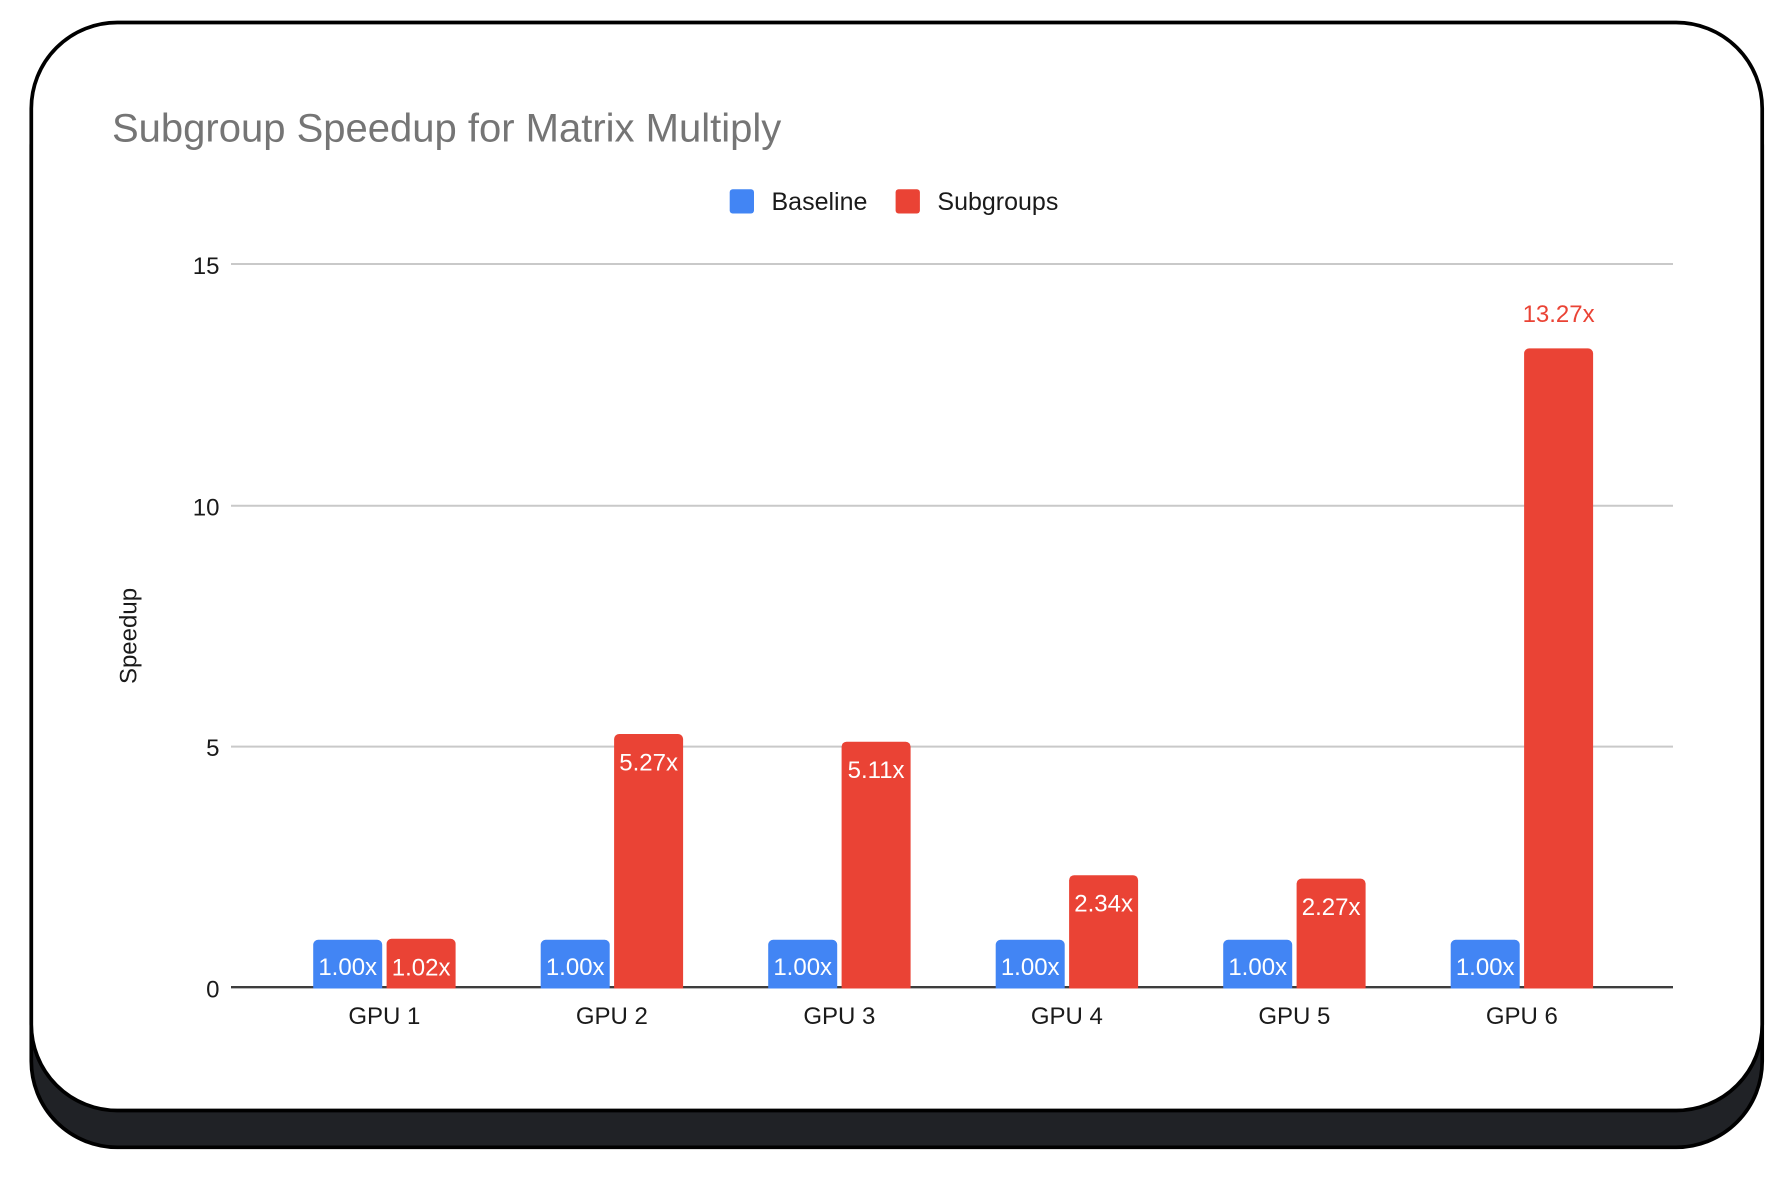  Describe the element at coordinates (876, 770) in the screenshot. I see `svg-text: 5.11x` at that location.